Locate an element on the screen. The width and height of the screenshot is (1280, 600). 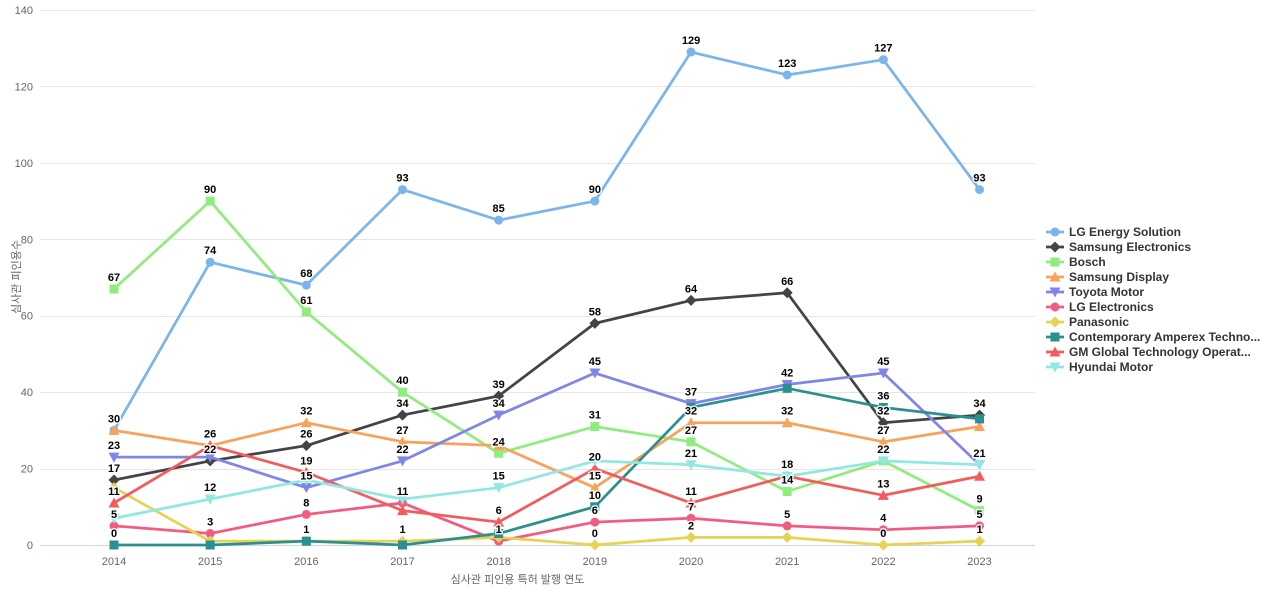
x-tick-labels: 2014 2015 2016 2017 2018 2019 2020 2021 2022 2023 is located at coordinates (547, 562).